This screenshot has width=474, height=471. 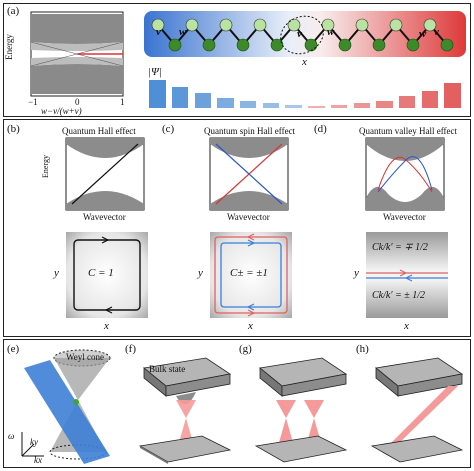 I want to click on panel-g-label: (g), so click(x=245, y=349).